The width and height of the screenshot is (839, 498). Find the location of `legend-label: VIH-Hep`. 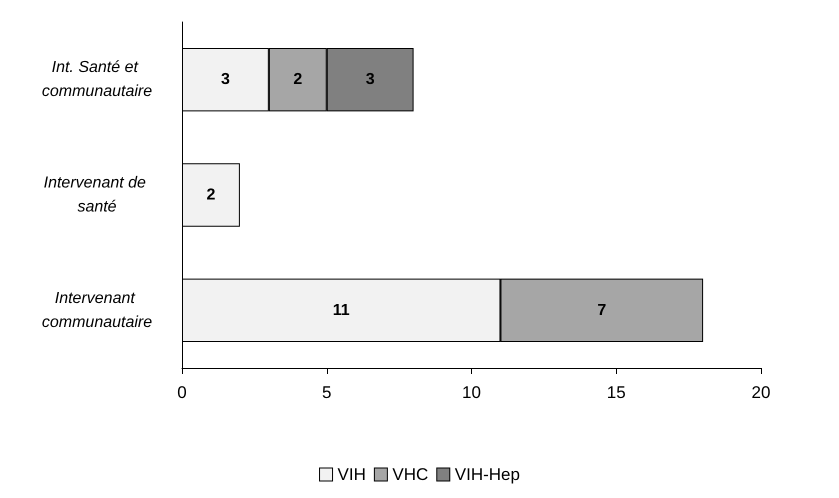

legend-label: VIH-Hep is located at coordinates (487, 474).